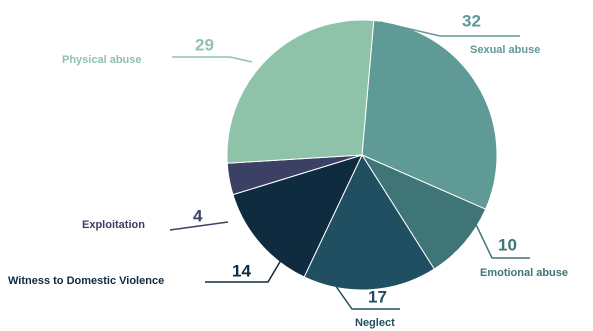 This screenshot has width=593, height=331. What do you see at coordinates (204, 44) in the screenshot?
I see `value-label: 29` at bounding box center [204, 44].